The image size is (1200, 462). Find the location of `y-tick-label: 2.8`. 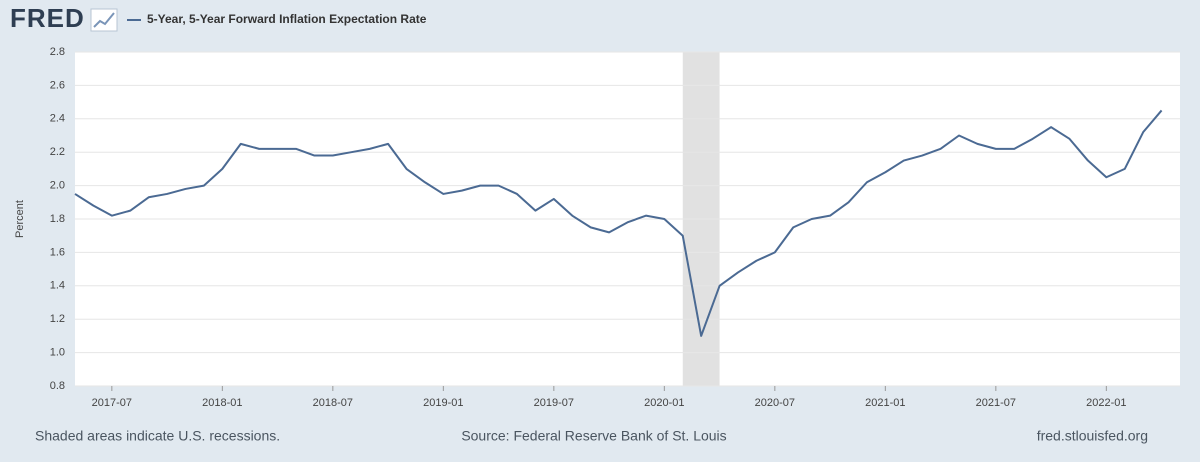

y-tick-label: 2.8 is located at coordinates (57, 52).